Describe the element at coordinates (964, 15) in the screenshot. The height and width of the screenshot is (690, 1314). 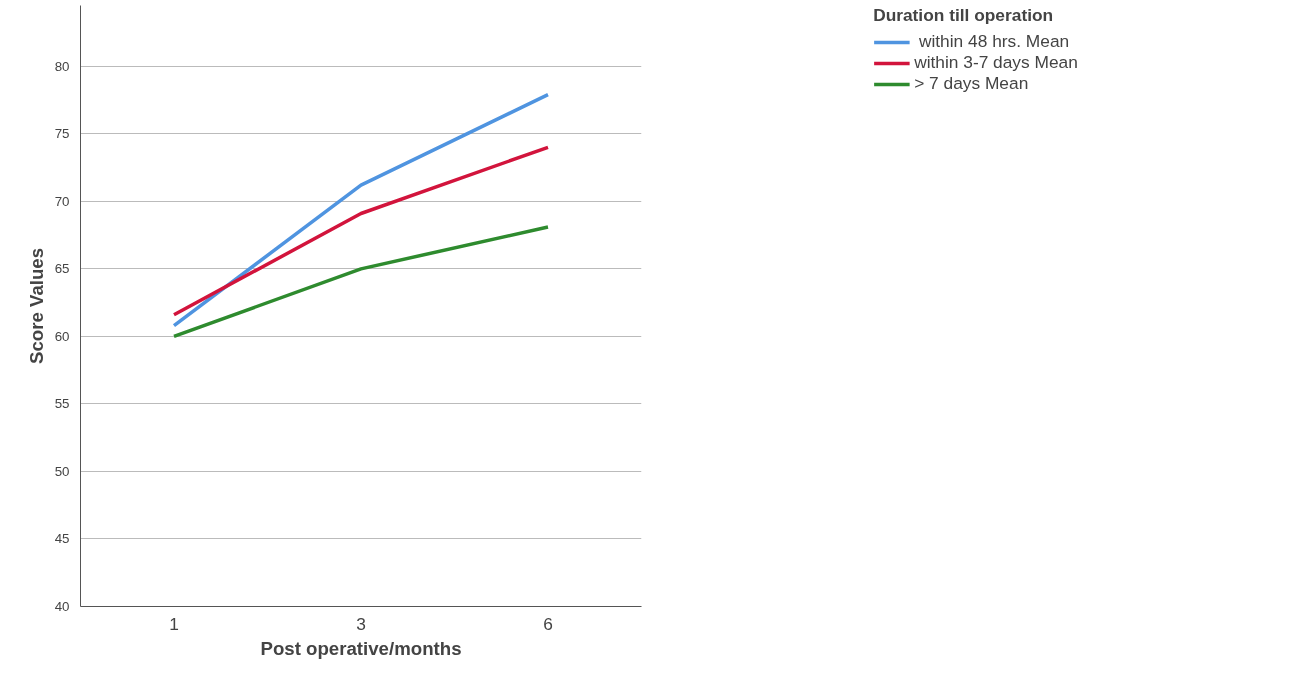
I see `legend-title: Duration till operation` at that location.